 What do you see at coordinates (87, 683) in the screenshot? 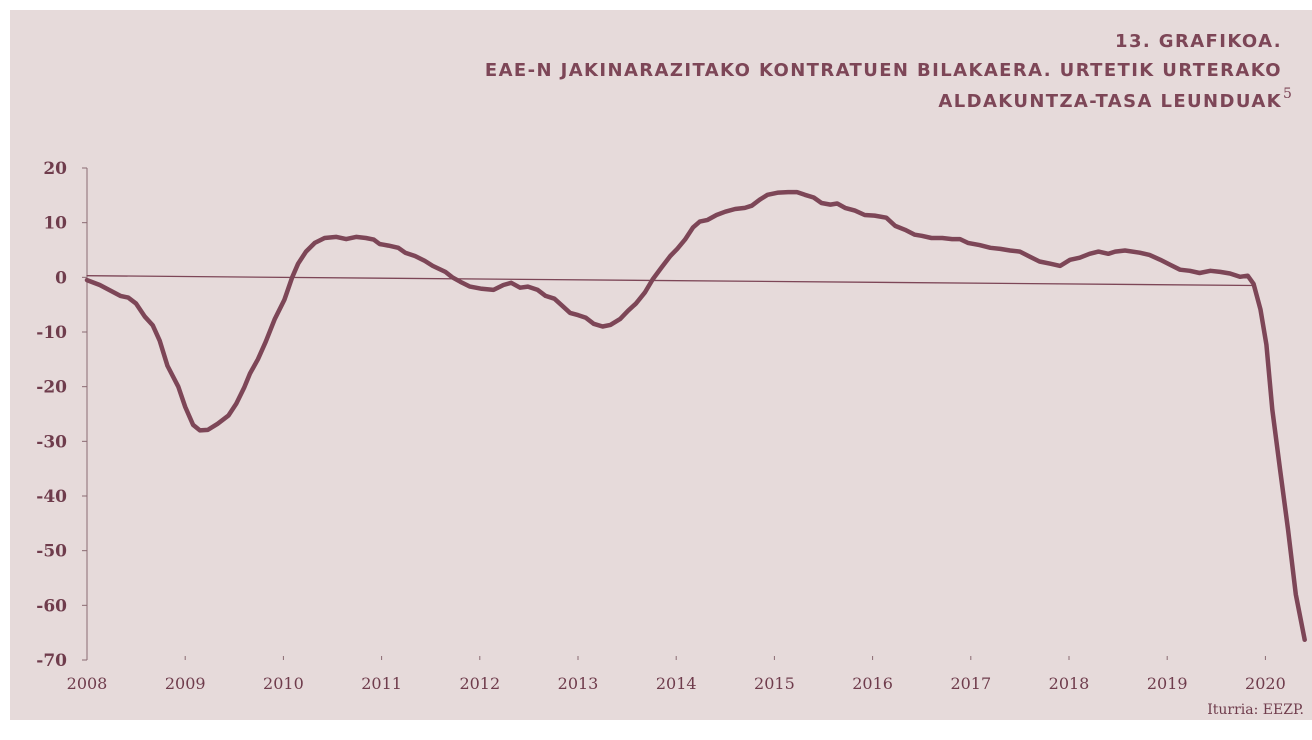
I see `x-tick-label: 2008` at bounding box center [87, 683].